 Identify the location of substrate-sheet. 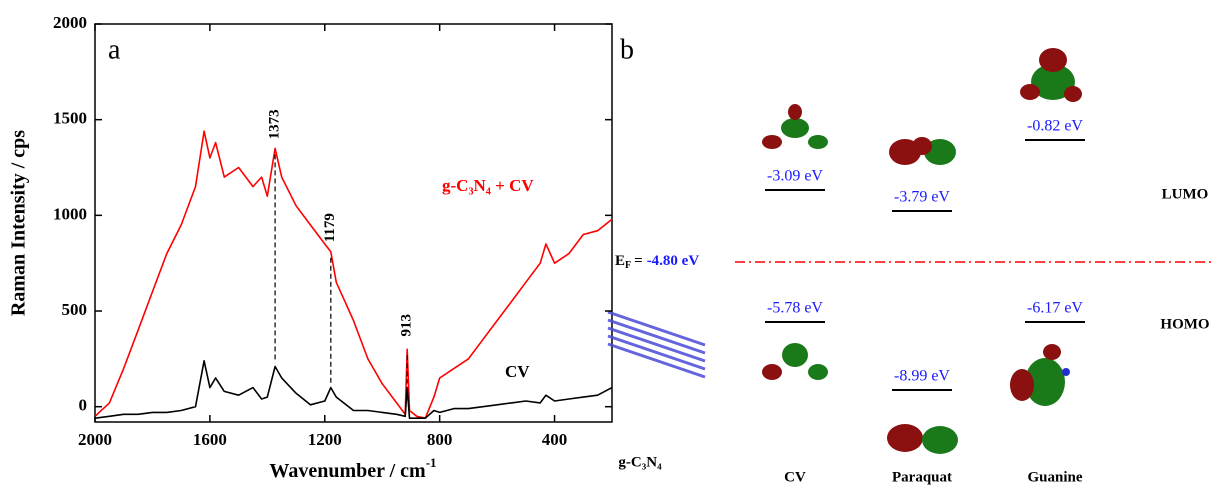
(656, 344).